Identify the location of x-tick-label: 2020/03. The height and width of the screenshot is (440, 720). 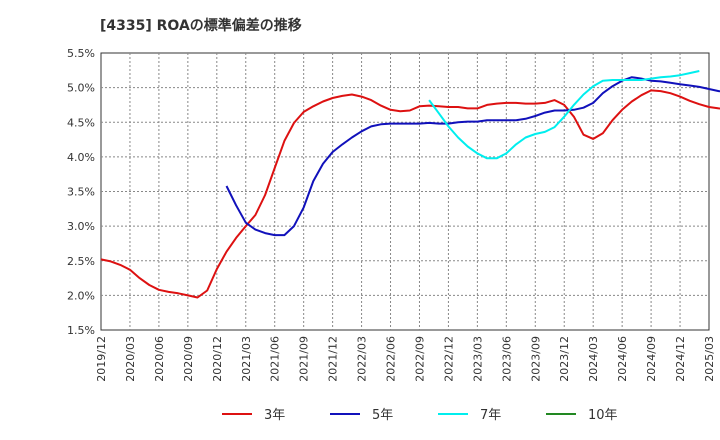
(130, 359).